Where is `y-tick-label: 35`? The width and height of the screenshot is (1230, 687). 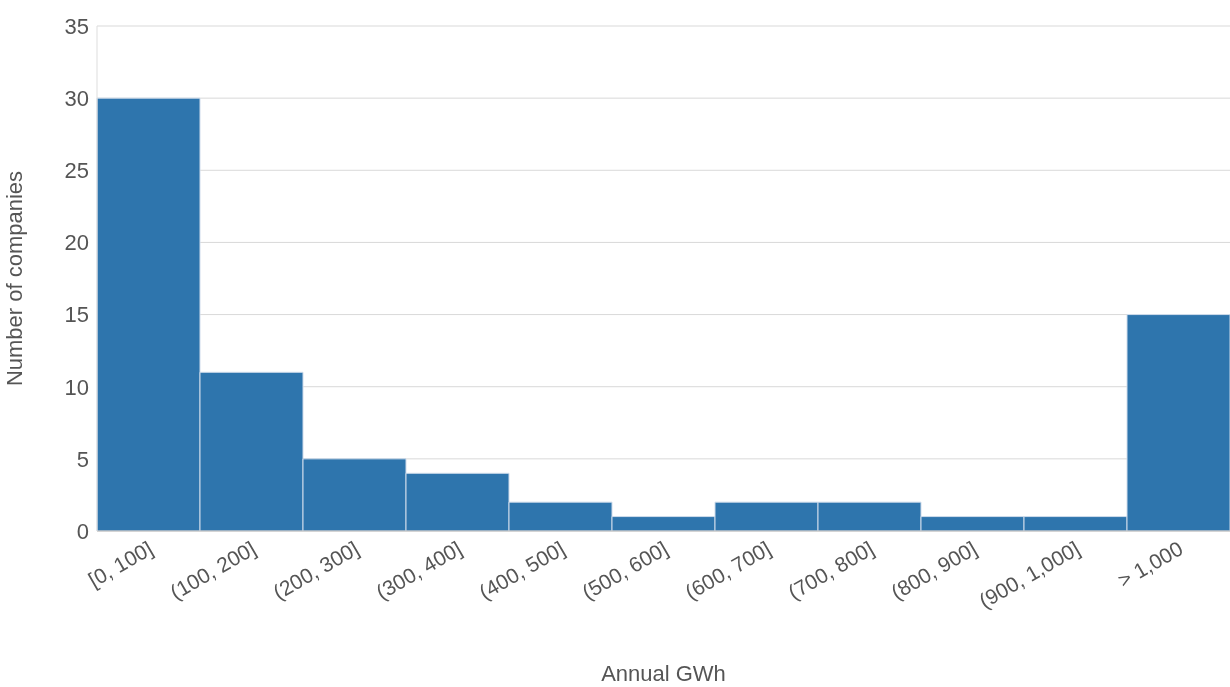
y-tick-label: 35 is located at coordinates (76, 26).